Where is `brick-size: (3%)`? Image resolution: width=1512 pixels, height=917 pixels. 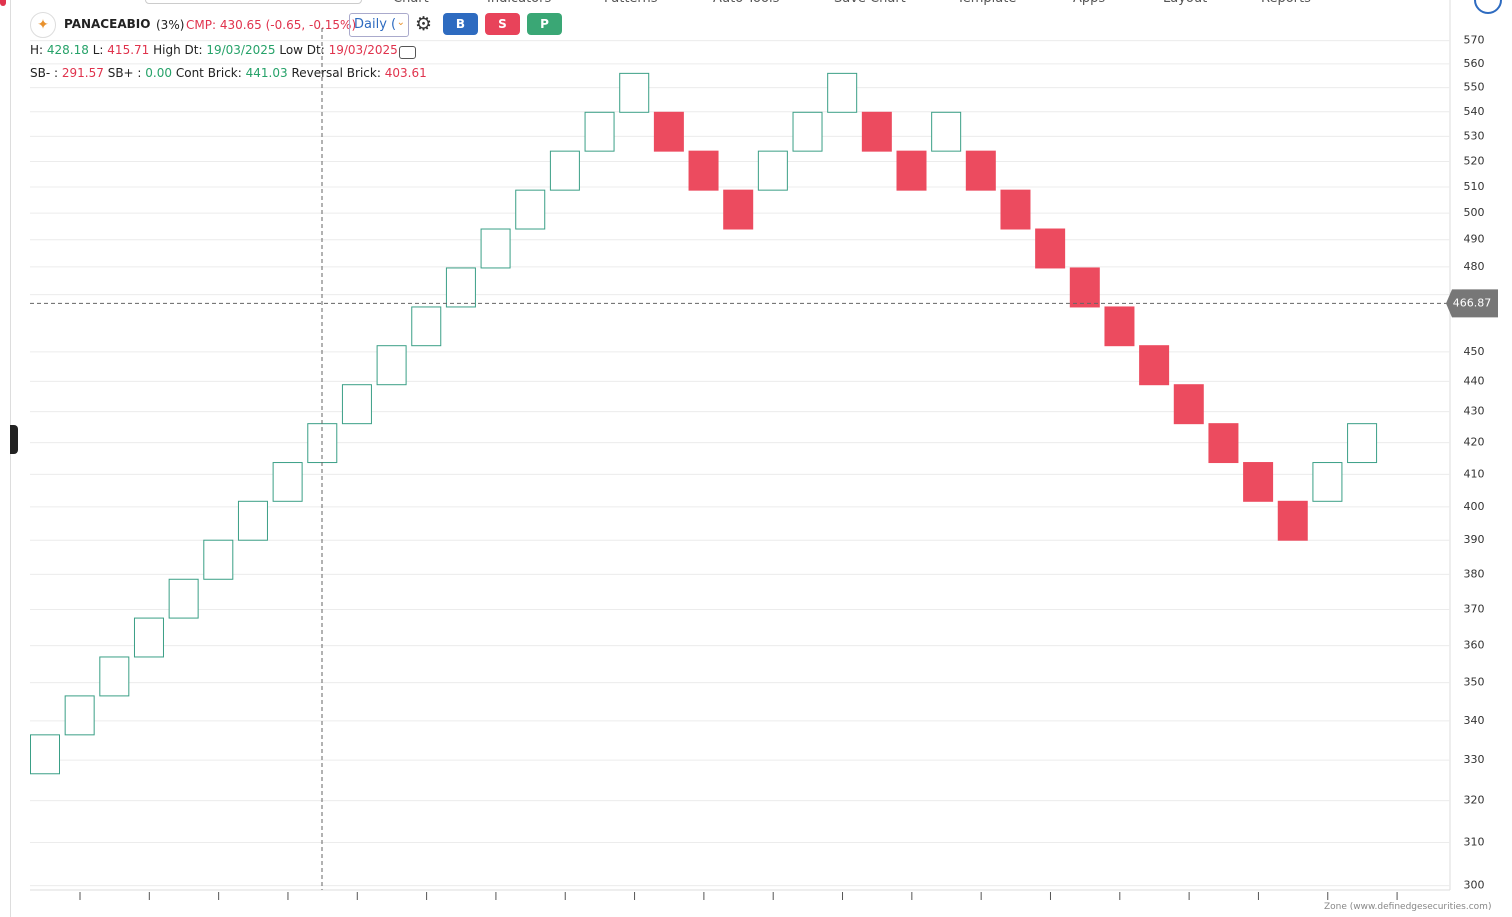
brick-size: (3%) is located at coordinates (170, 25).